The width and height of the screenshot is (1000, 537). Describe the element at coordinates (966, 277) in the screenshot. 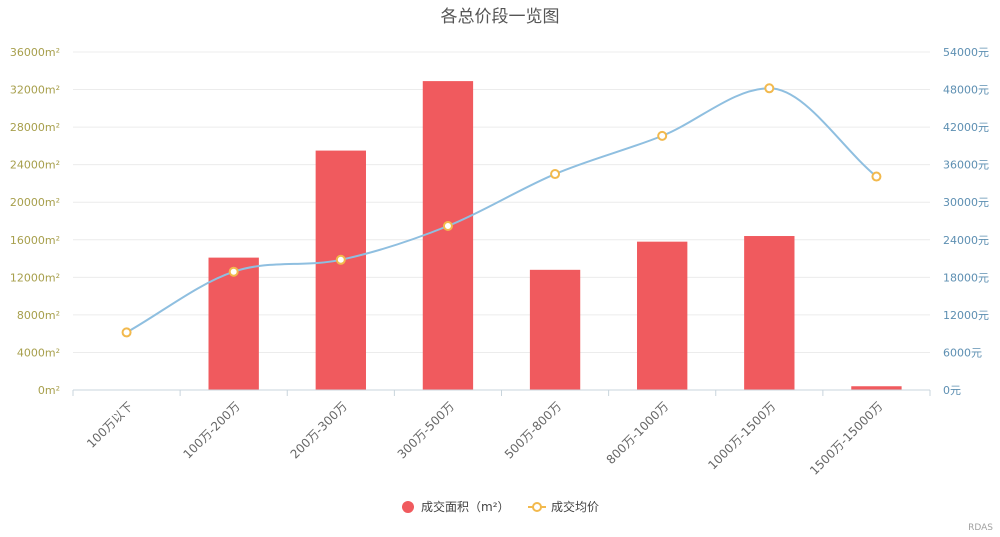

I see `y-right-tick-label: 18000元` at that location.